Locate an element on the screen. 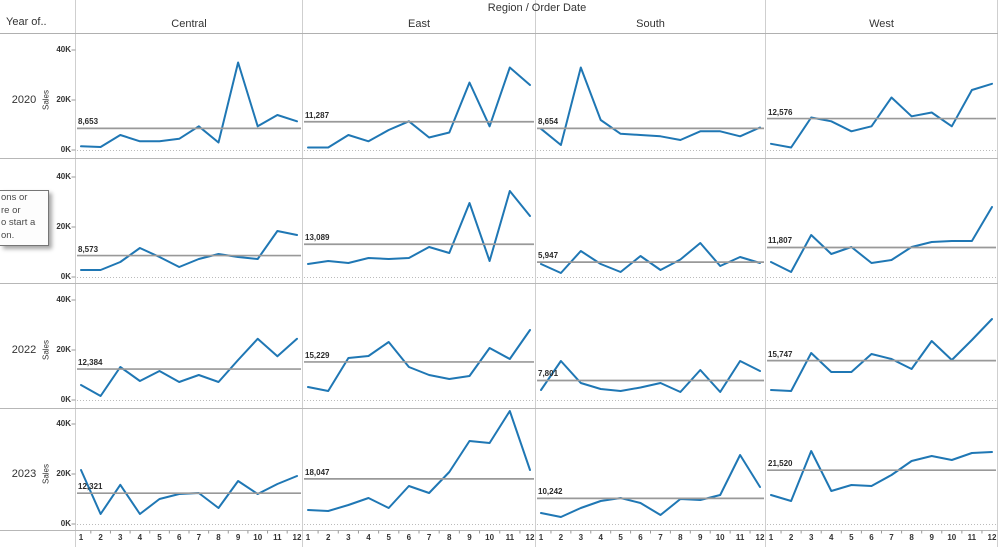  year-label-2023: 2023 is located at coordinates (24, 474).